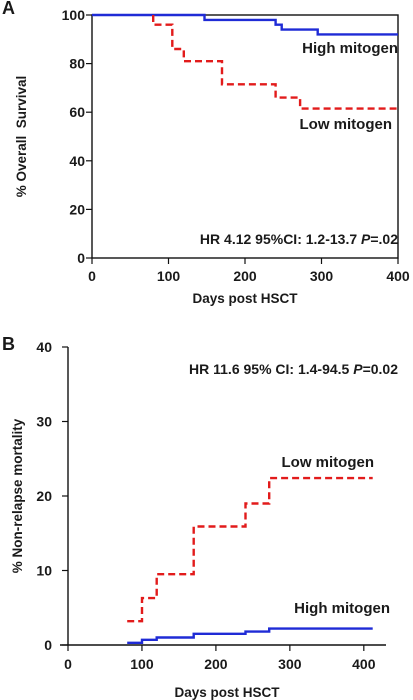  Describe the element at coordinates (44, 571) in the screenshot. I see `panel-b-y-tick-label: 10` at that location.